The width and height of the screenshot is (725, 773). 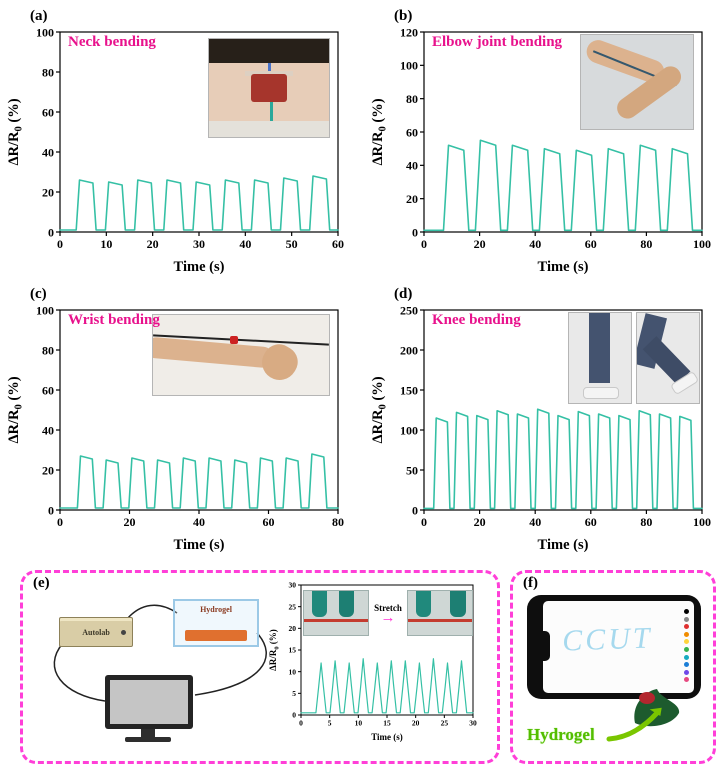 I want to click on y-tick-label: 150, so click(x=409, y=390).